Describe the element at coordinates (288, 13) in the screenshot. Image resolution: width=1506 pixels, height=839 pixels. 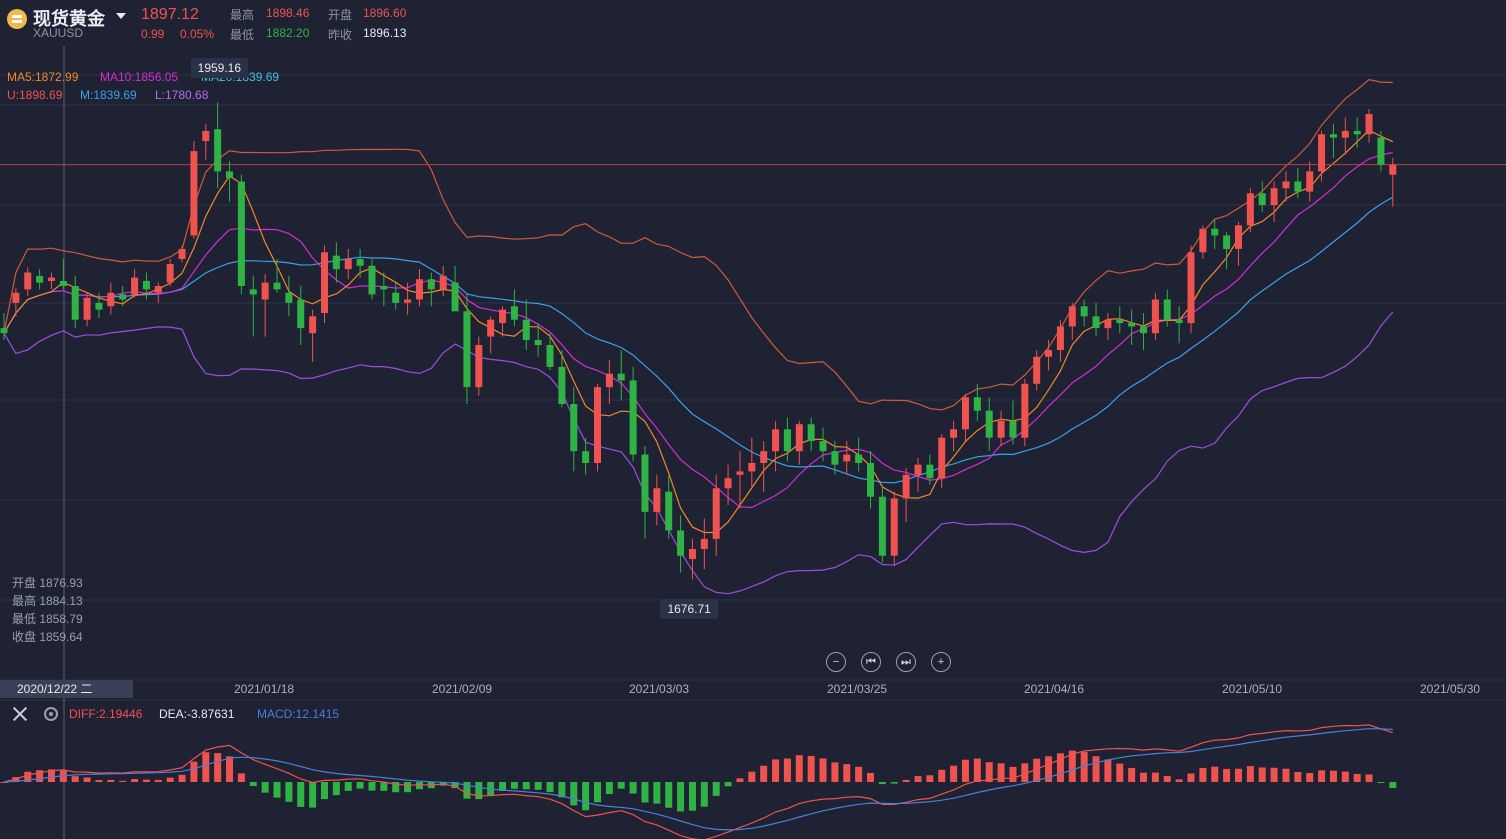
I see `high-value: 1898.46` at that location.